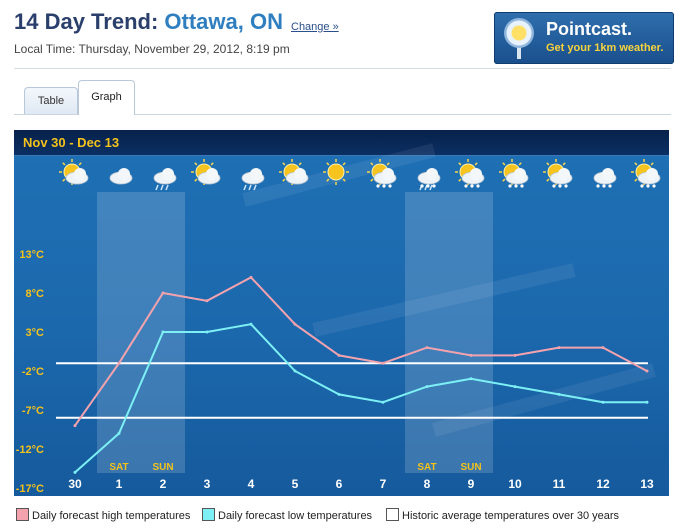 Image resolution: width=685 pixels, height=532 pixels. Describe the element at coordinates (51, 100) in the screenshot. I see `tab-table: Table` at that location.